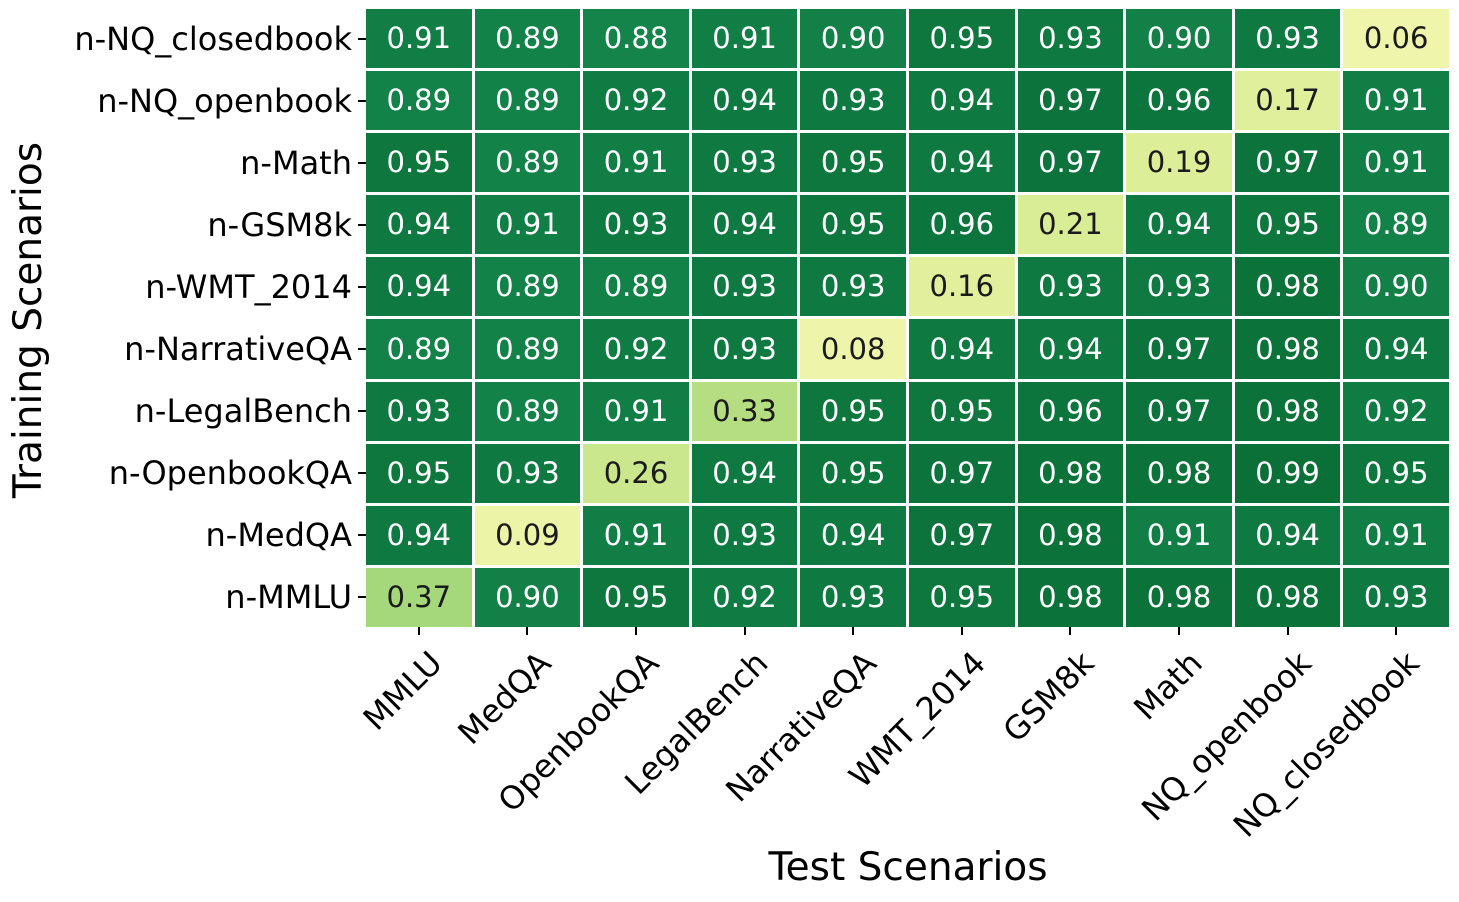 This screenshot has width=1459, height=902. I want to click on heatmap-cell: 0.21, so click(1070, 225).